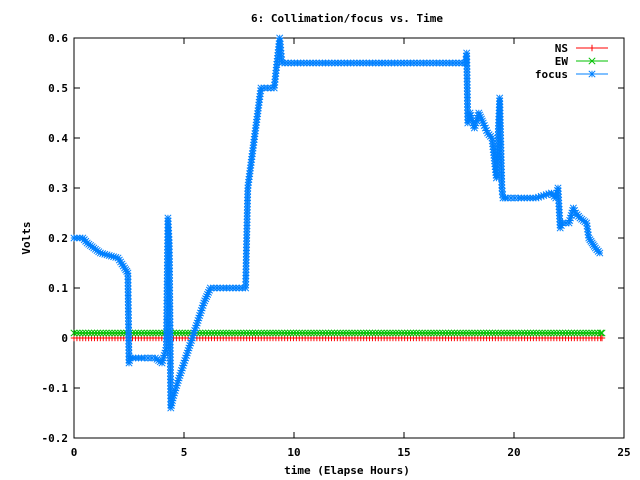 The height and width of the screenshot is (480, 640). Describe the element at coordinates (55, 438) in the screenshot. I see `y-tick-label: -0.2` at that location.